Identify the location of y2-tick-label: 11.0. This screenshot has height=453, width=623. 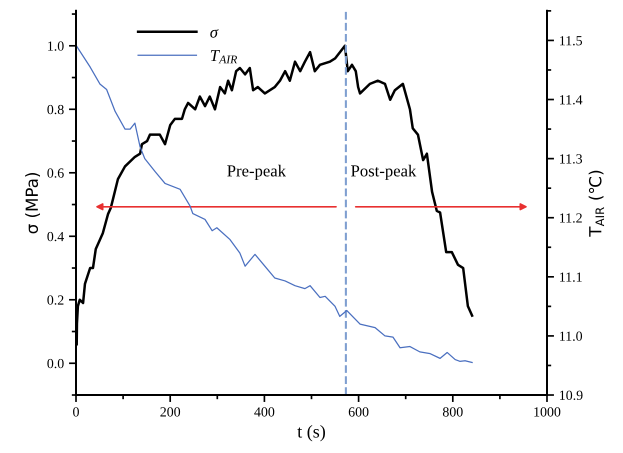
(571, 336).